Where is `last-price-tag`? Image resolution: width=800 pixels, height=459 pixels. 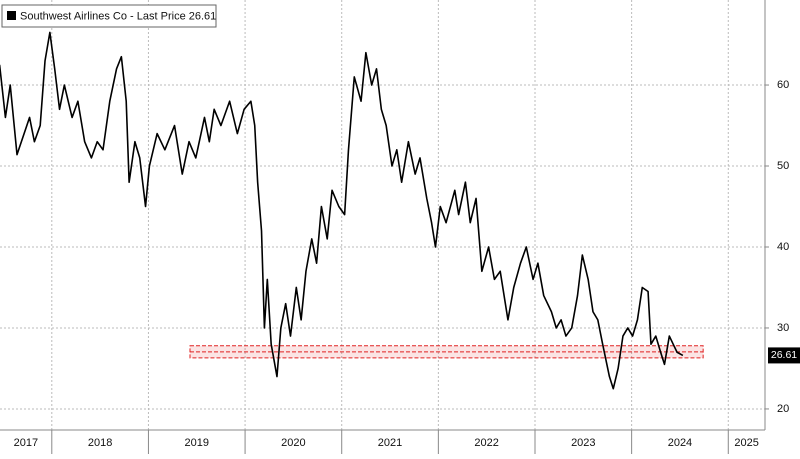
last-price-tag is located at coordinates (784, 355).